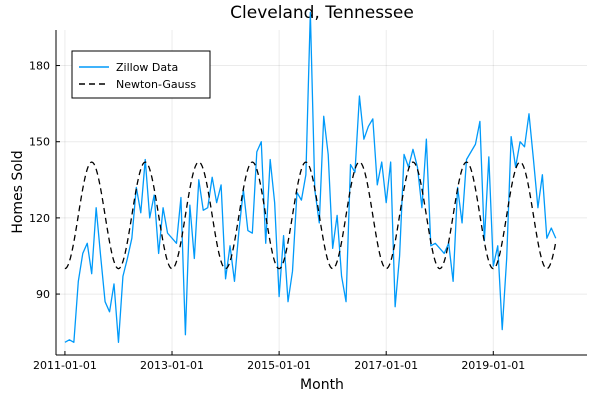 The width and height of the screenshot is (600, 400). I want to click on legend-label-newton-gauss: Newton-Gauss, so click(156, 84).